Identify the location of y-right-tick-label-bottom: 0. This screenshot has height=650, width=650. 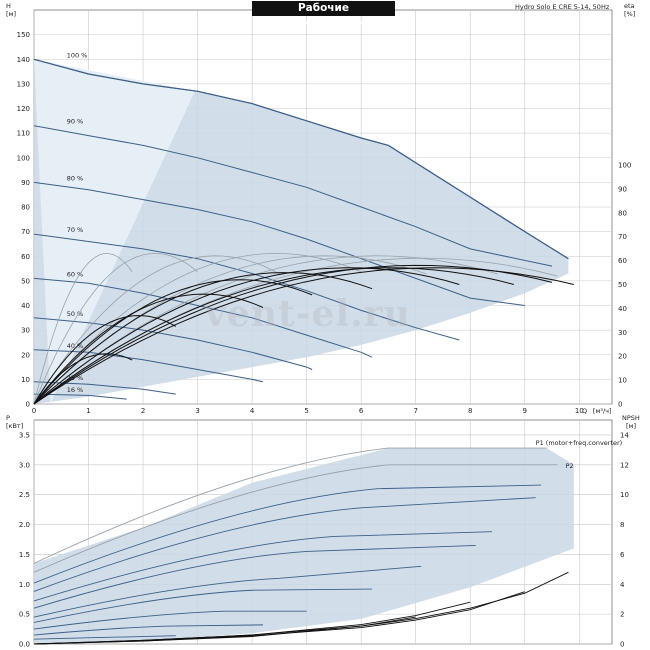
(622, 645).